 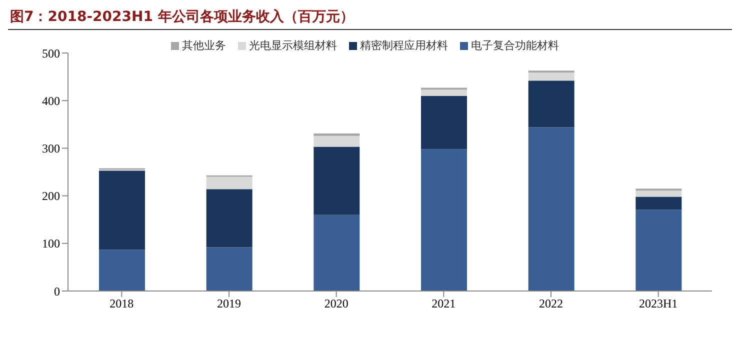 What do you see at coordinates (51, 243) in the screenshot?
I see `y-tick-label: 100` at bounding box center [51, 243].